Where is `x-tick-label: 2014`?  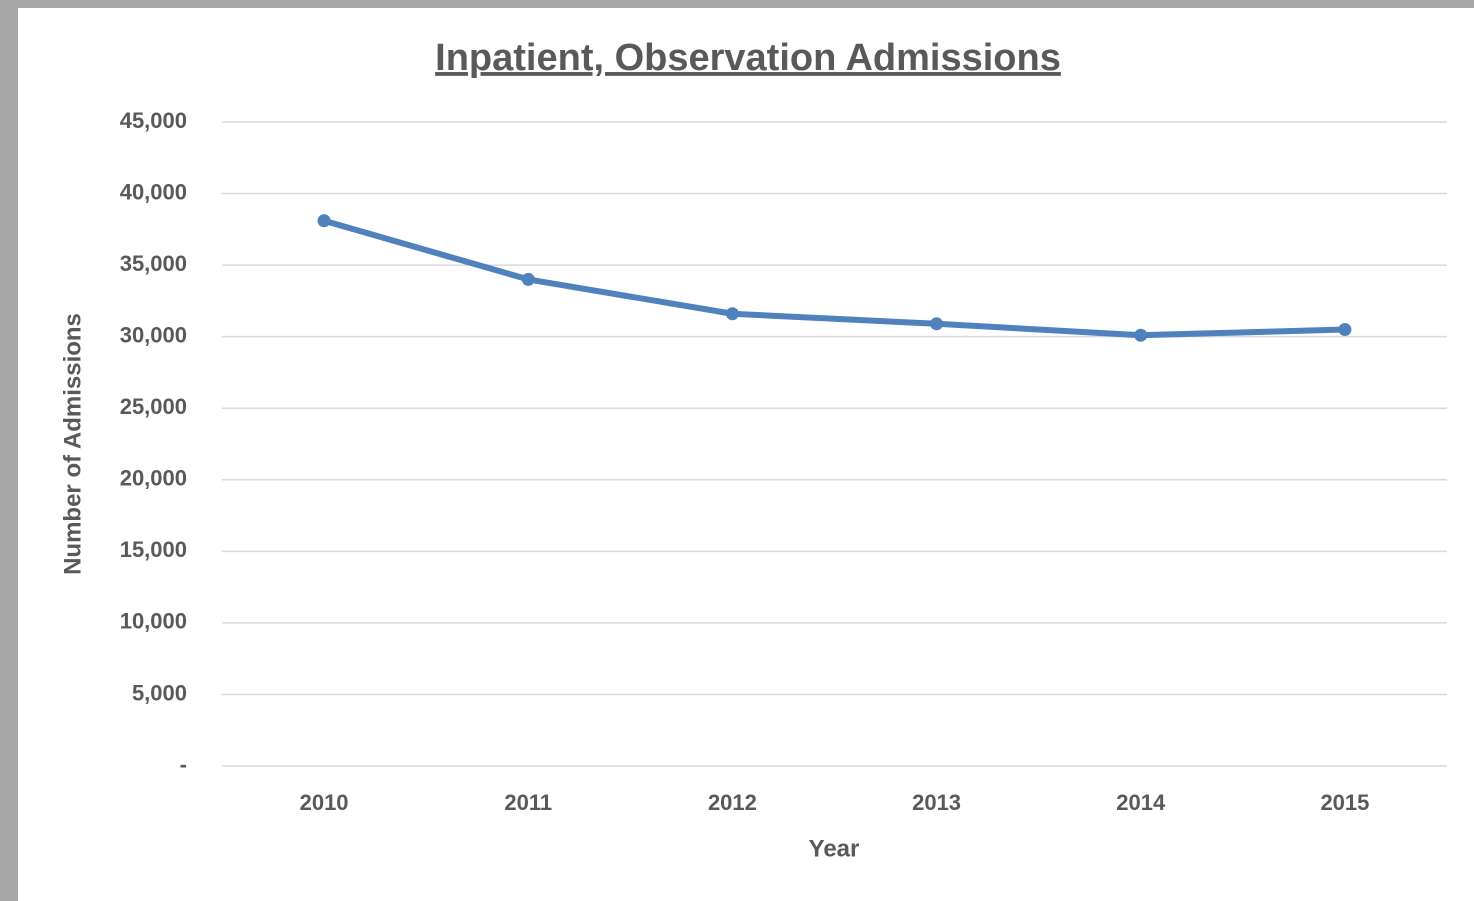
x-tick-label: 2014 is located at coordinates (1141, 802).